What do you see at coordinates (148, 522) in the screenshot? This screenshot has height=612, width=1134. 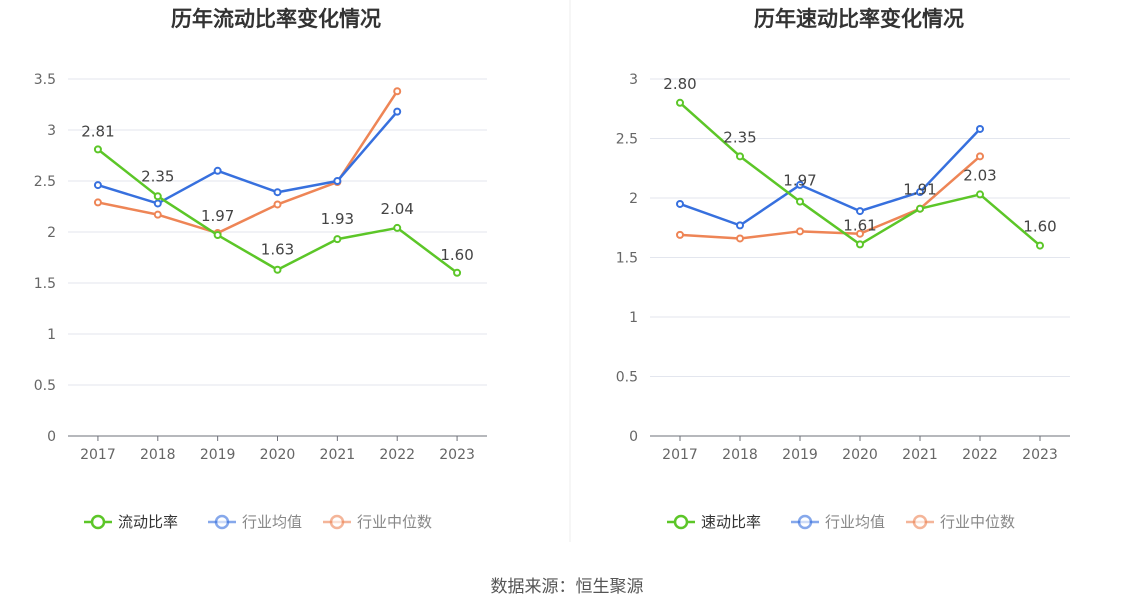 I see `legend-label: 流动比率` at bounding box center [148, 522].